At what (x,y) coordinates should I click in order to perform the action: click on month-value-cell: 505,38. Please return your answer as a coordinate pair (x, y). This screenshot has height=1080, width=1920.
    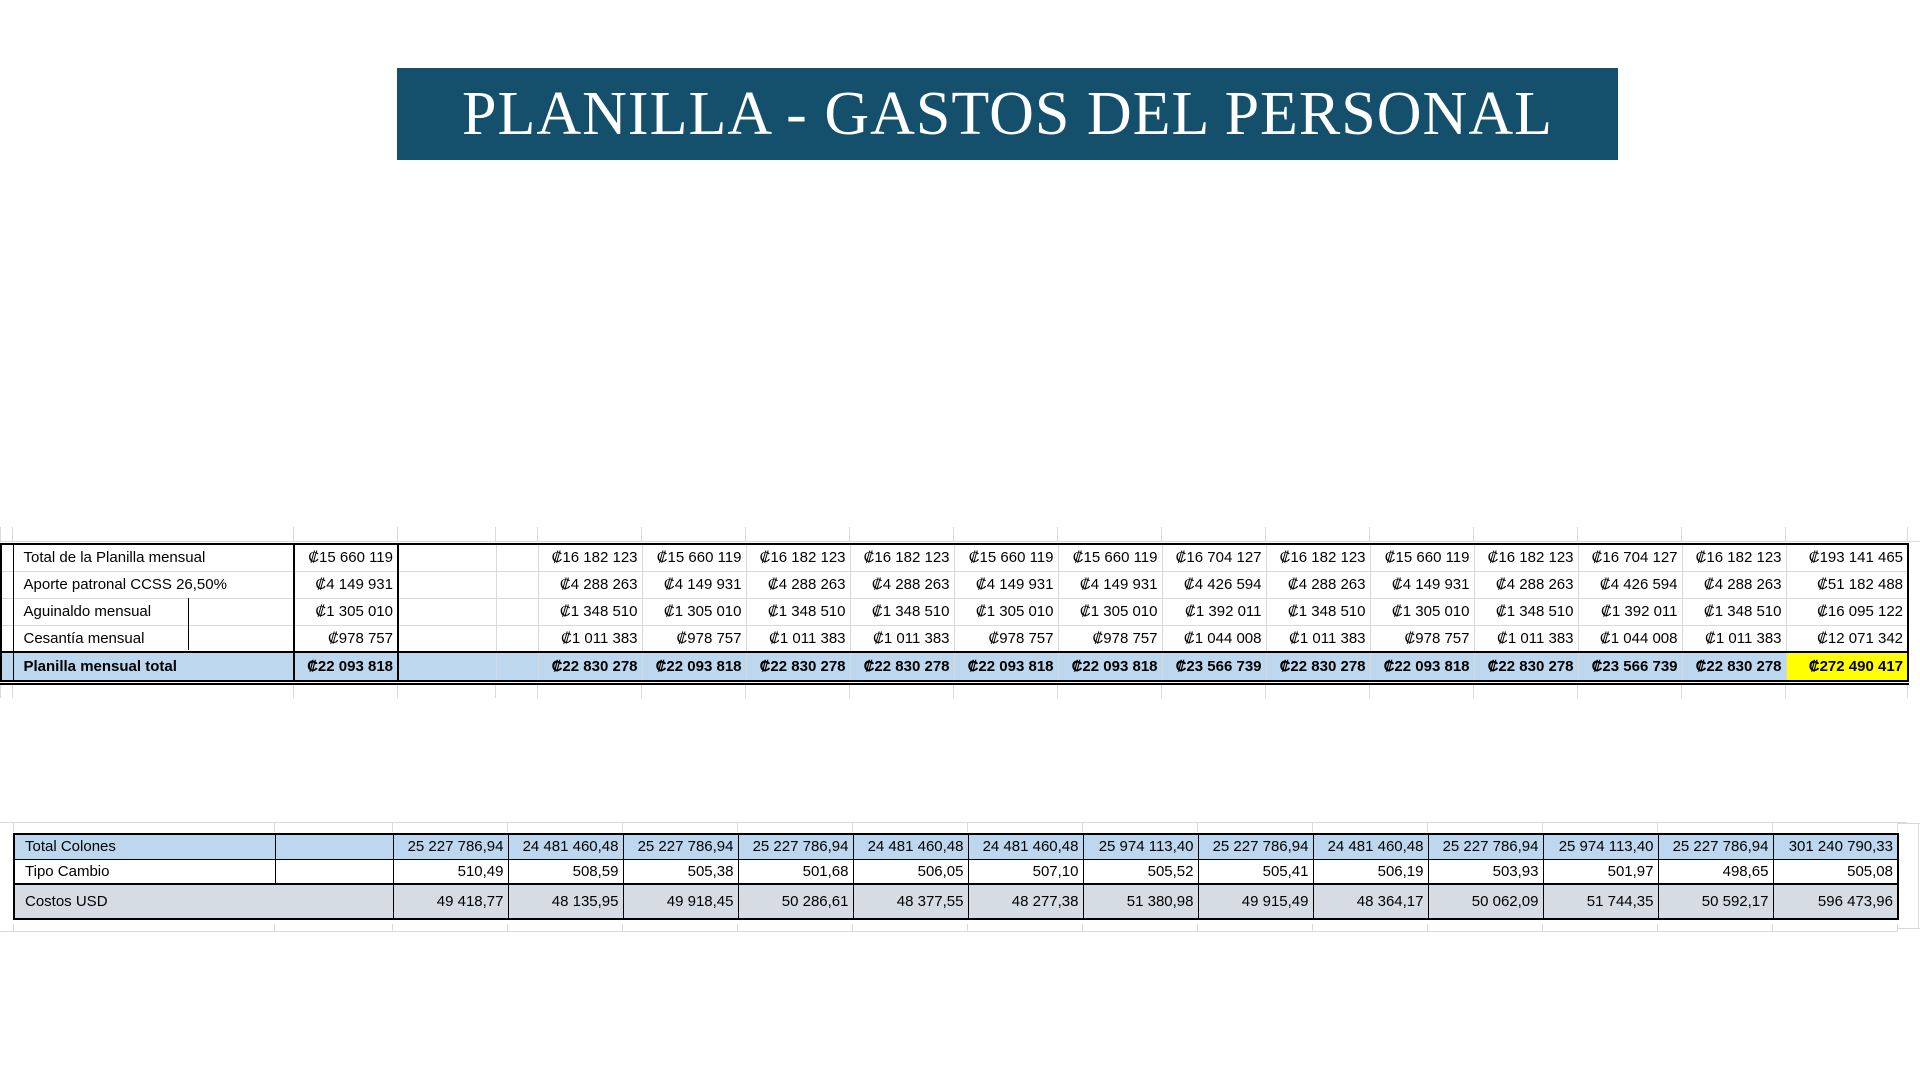
    Looking at the image, I should click on (680, 871).